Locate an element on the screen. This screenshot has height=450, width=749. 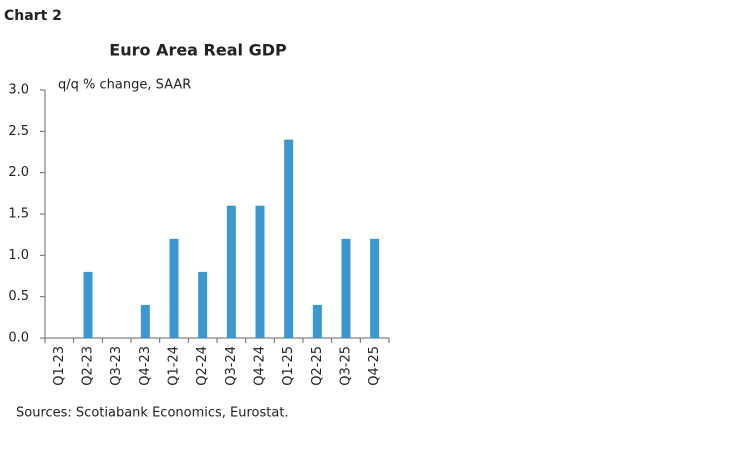
y-tick-label: 2.0 is located at coordinates (18, 172).